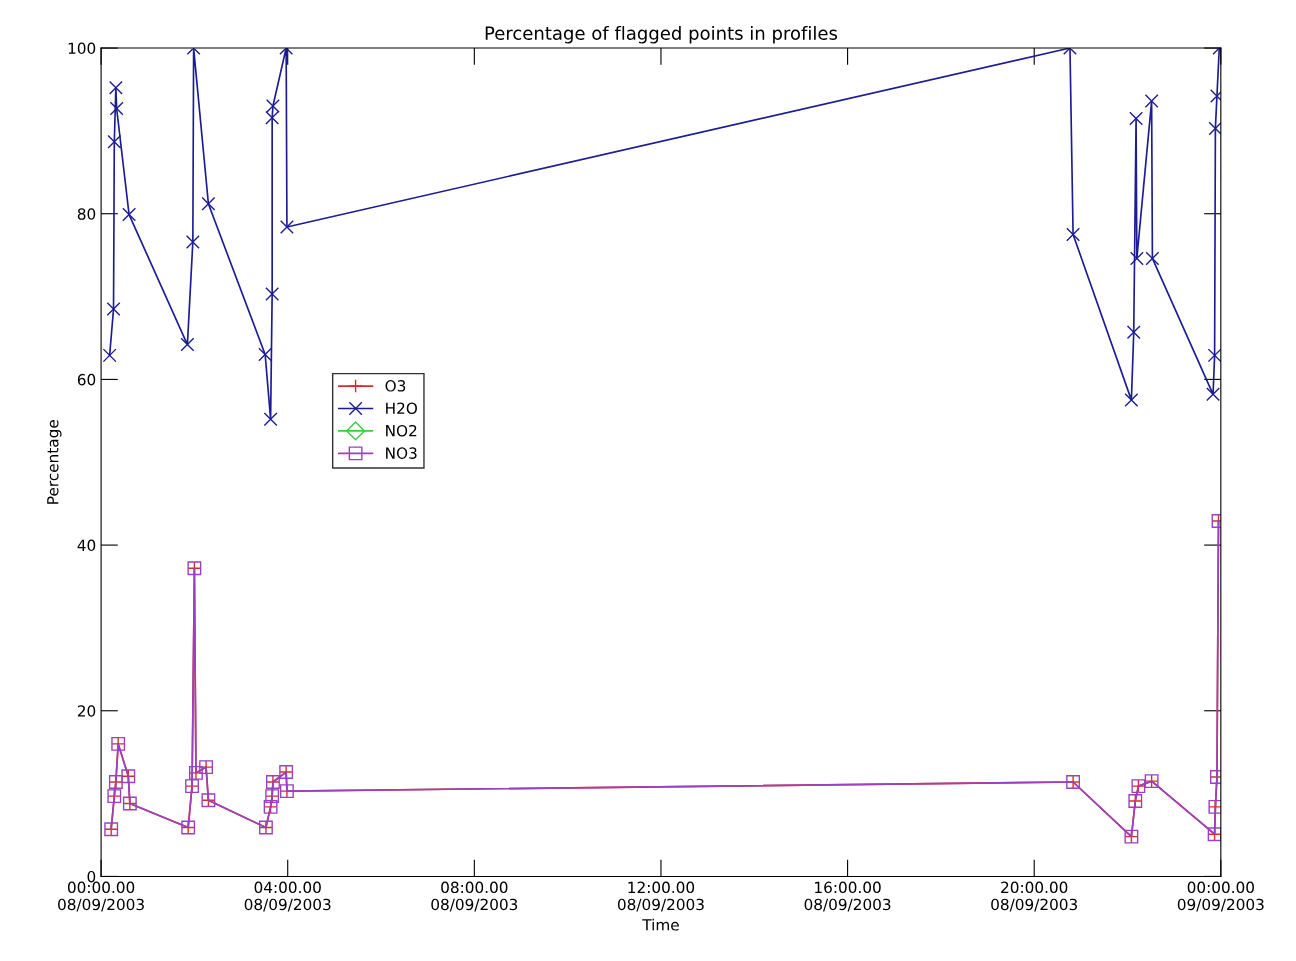 This screenshot has width=1296, height=961. Describe the element at coordinates (101, 896) in the screenshot. I see `x-tick-label: 00:00.00 08/09/2003` at that location.